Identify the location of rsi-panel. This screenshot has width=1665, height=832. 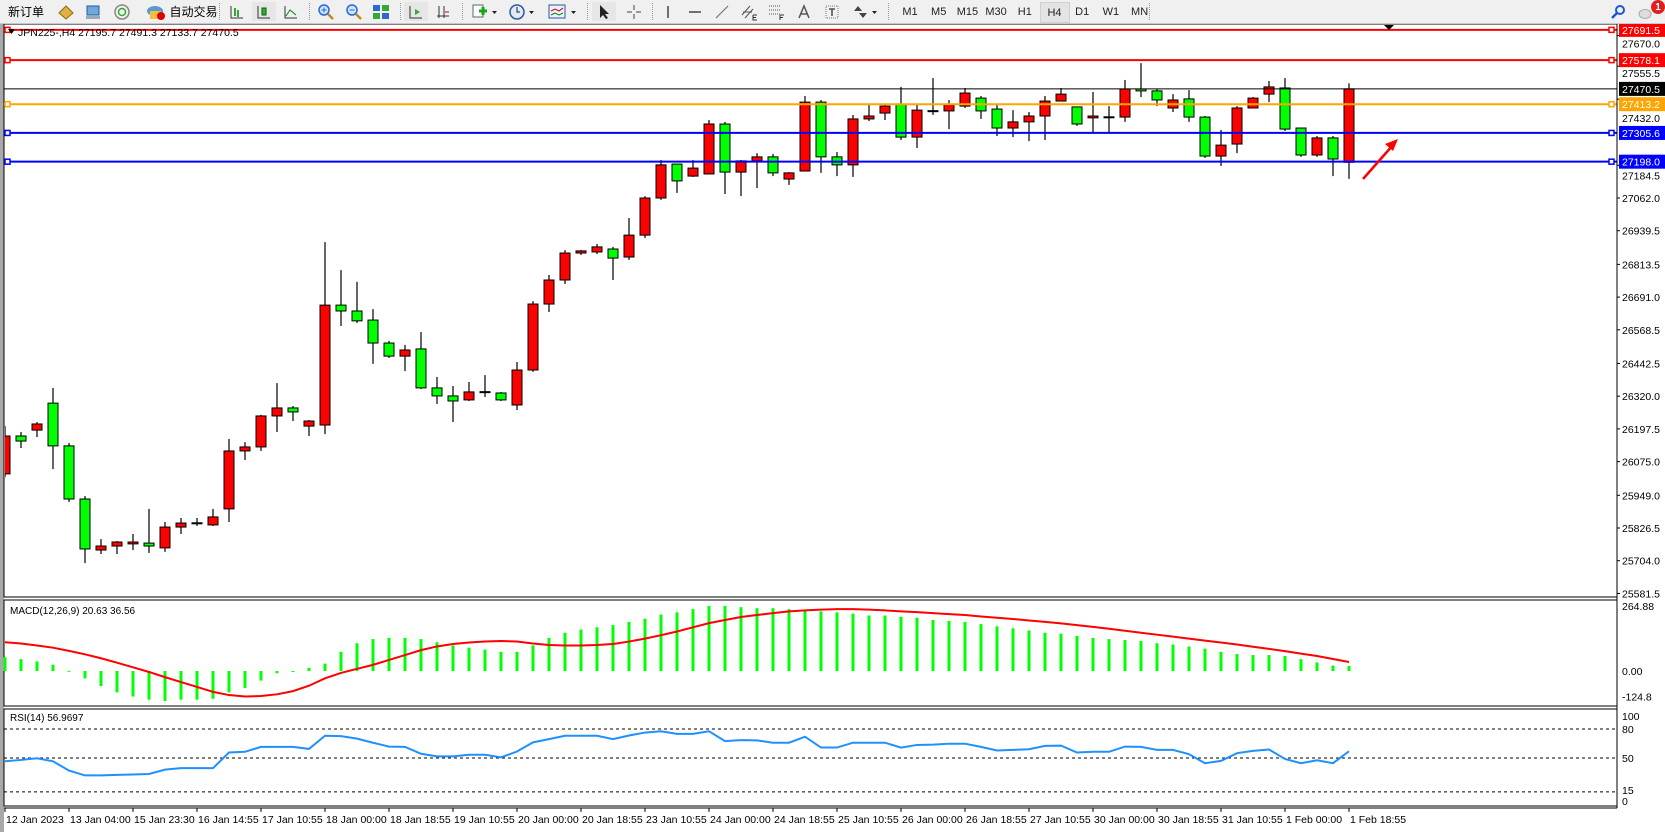
(810, 757).